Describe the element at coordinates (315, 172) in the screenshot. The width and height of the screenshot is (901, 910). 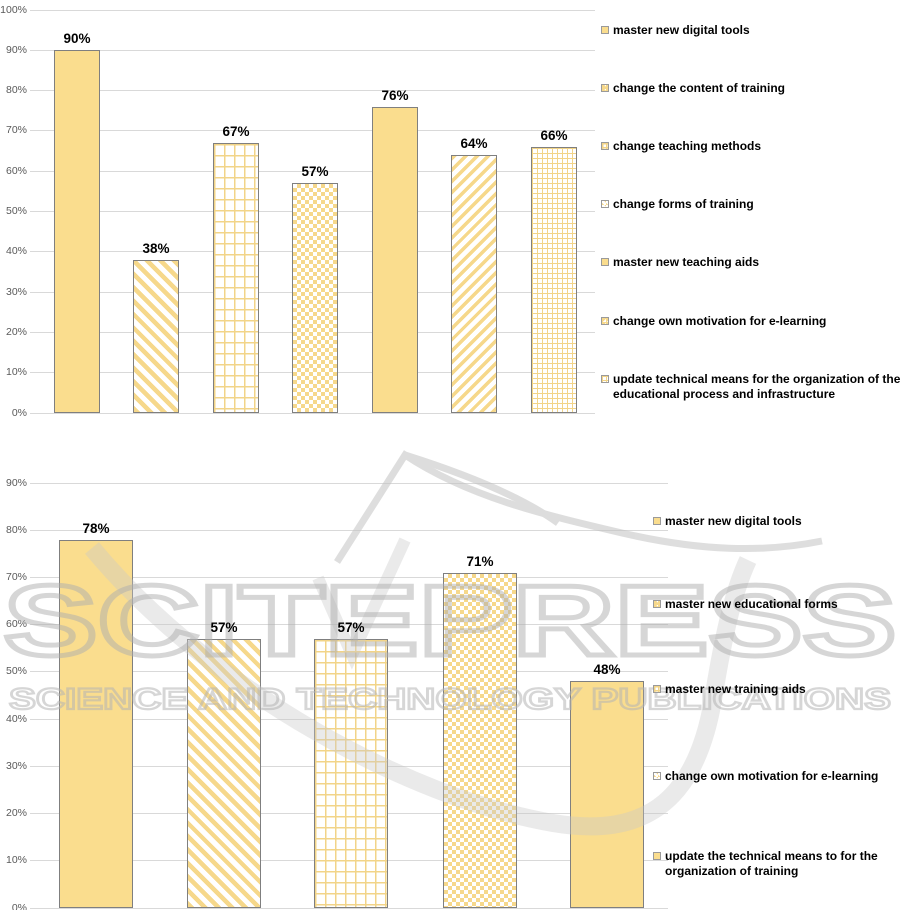
I see `bar-value-label-change-forms-of-training: 57%` at that location.